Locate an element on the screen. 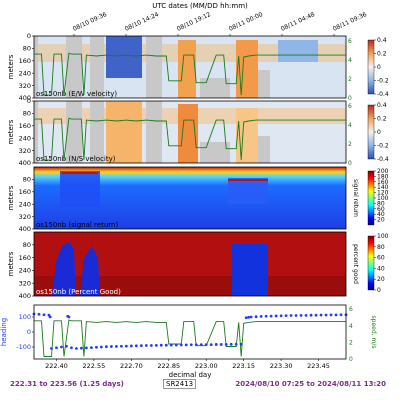 The image size is (400, 400). right-tick-label: 0 is located at coordinates (350, 163).